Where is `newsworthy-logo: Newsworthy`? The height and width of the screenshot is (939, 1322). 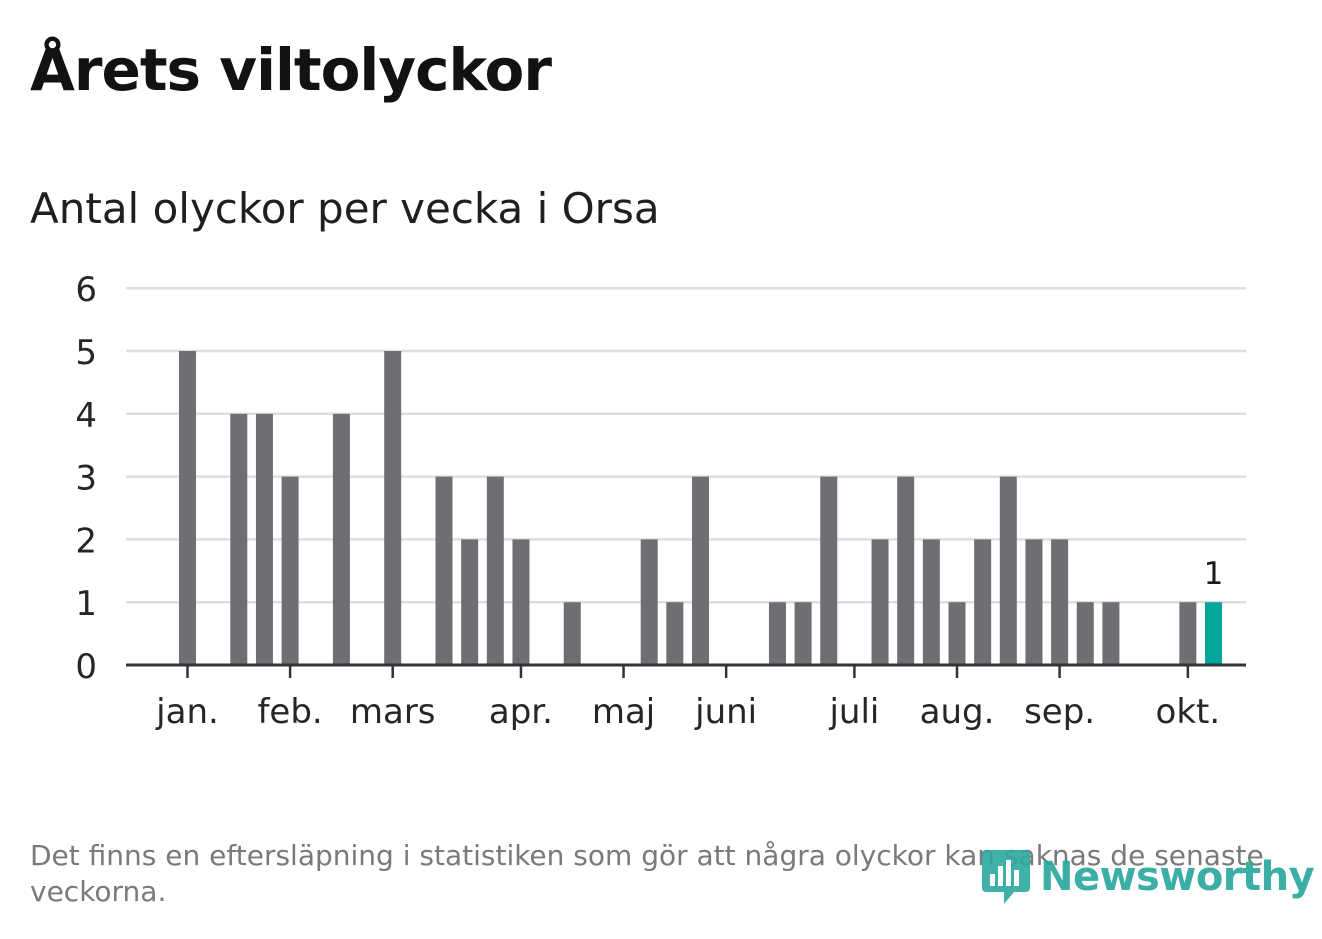
newsworthy-logo: Newsworthy is located at coordinates (1147, 877).